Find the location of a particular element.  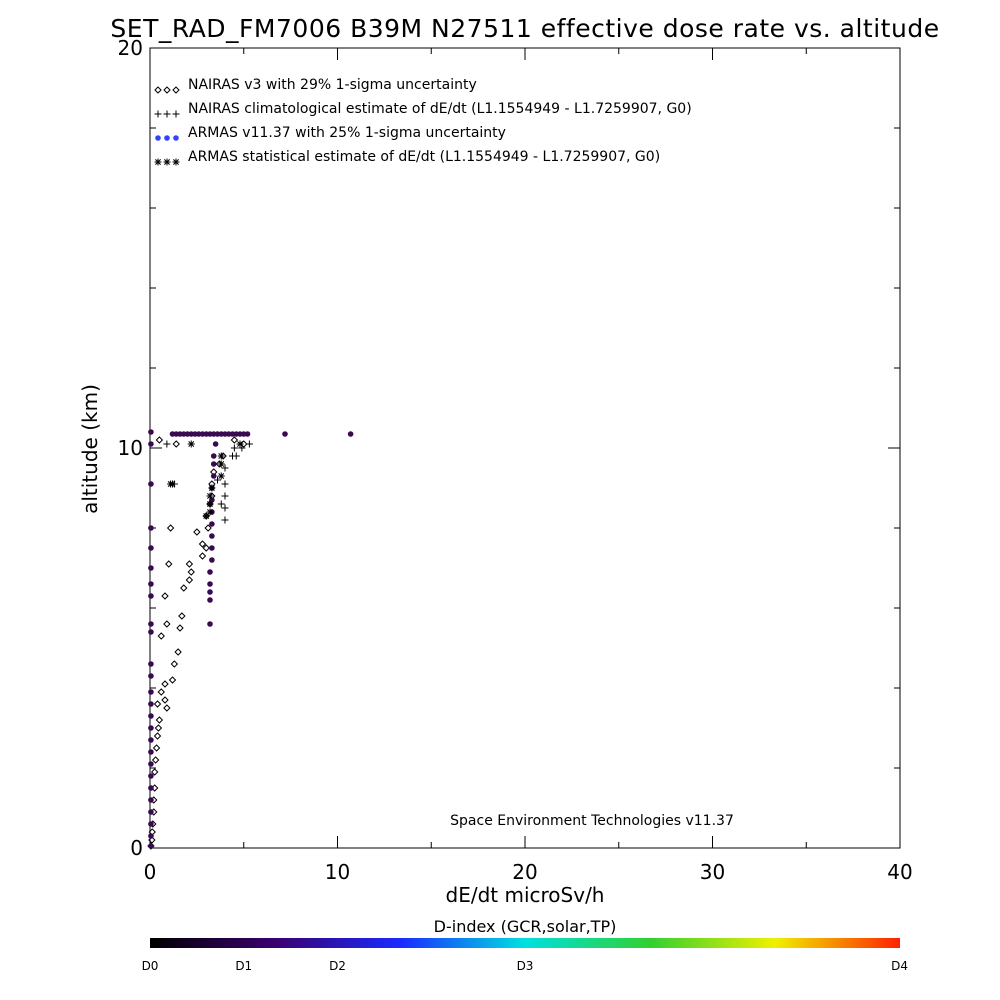

colorbar-labels: D0 D1 D2 D3 D4 is located at coordinates (525, 966).